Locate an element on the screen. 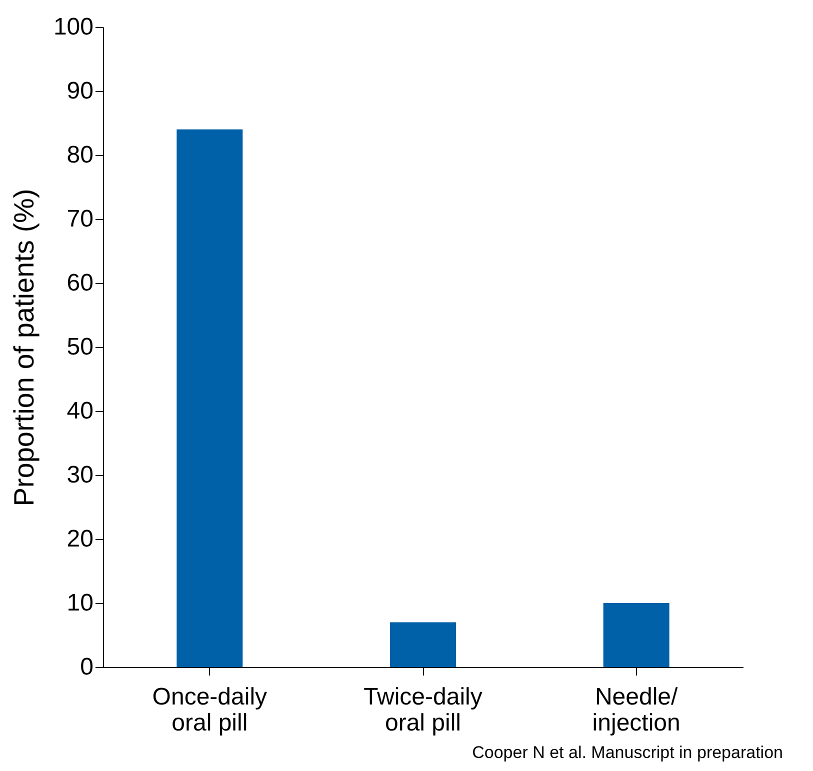 This screenshot has width=813, height=771. x-tick-label: Needle/ injection is located at coordinates (636, 710).